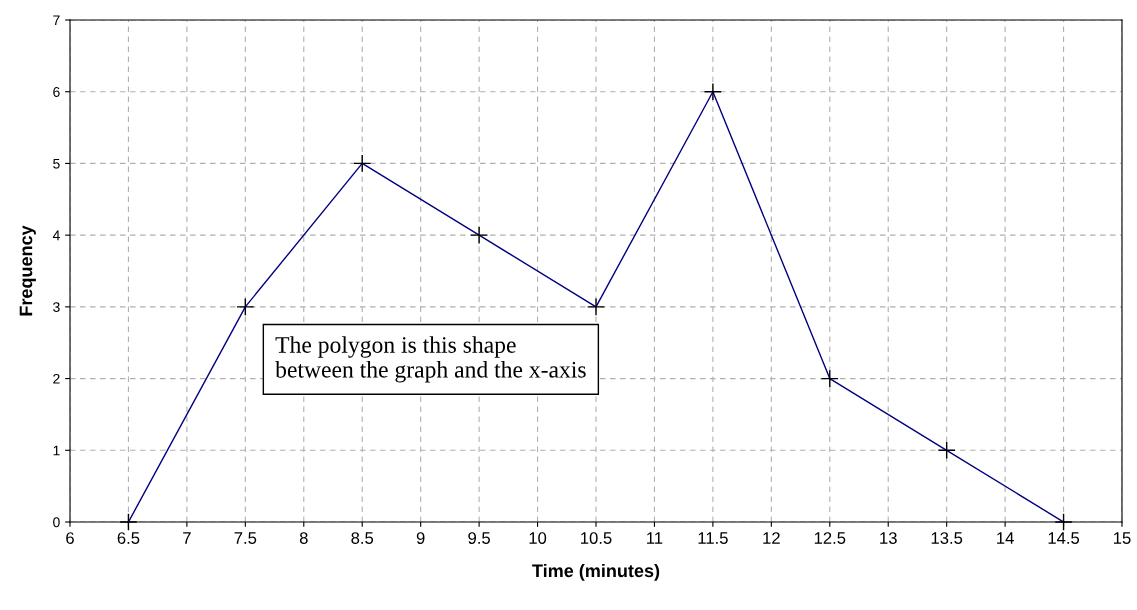 This screenshot has width=1137, height=610. What do you see at coordinates (56, 235) in the screenshot?
I see `y-tick-label: 4` at bounding box center [56, 235].